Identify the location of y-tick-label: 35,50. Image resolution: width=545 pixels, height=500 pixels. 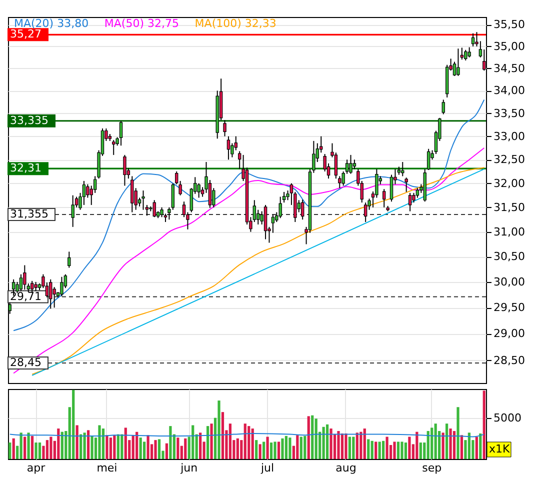
(509, 25).